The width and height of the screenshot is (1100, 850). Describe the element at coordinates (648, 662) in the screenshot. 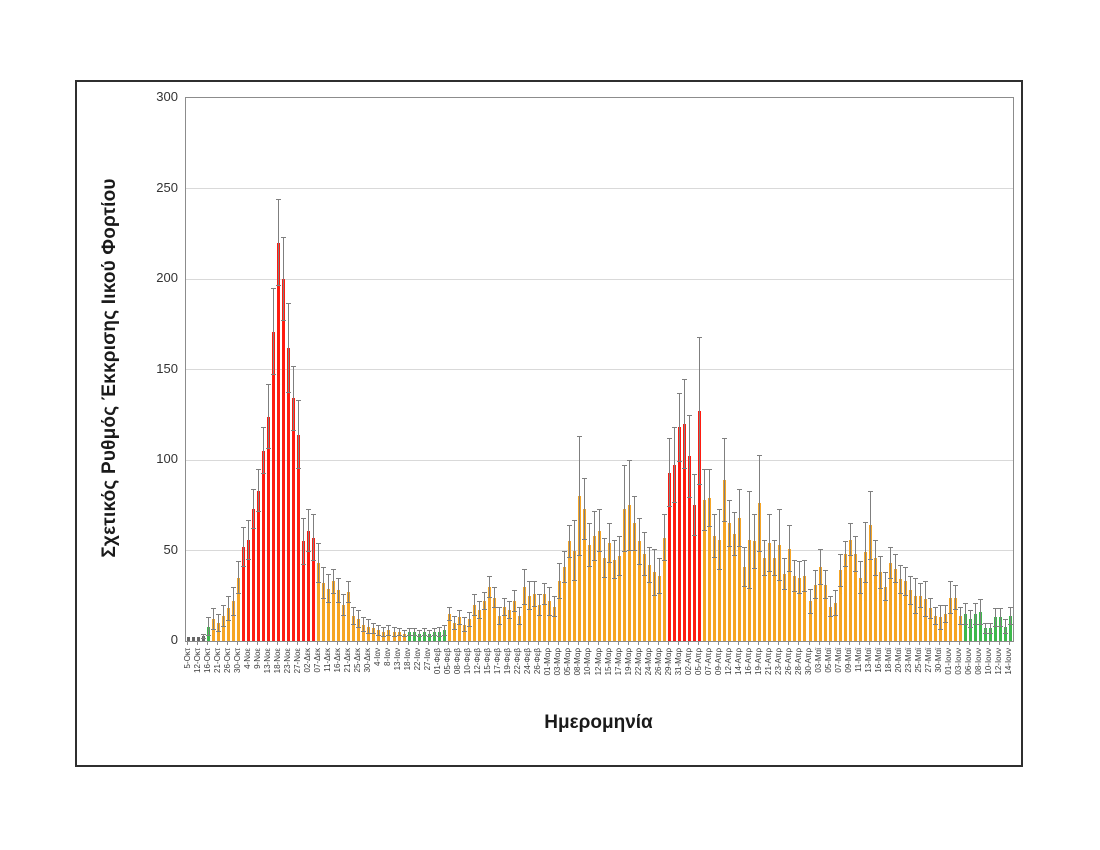

I see `x-tick-label: 24-Μαρ` at that location.